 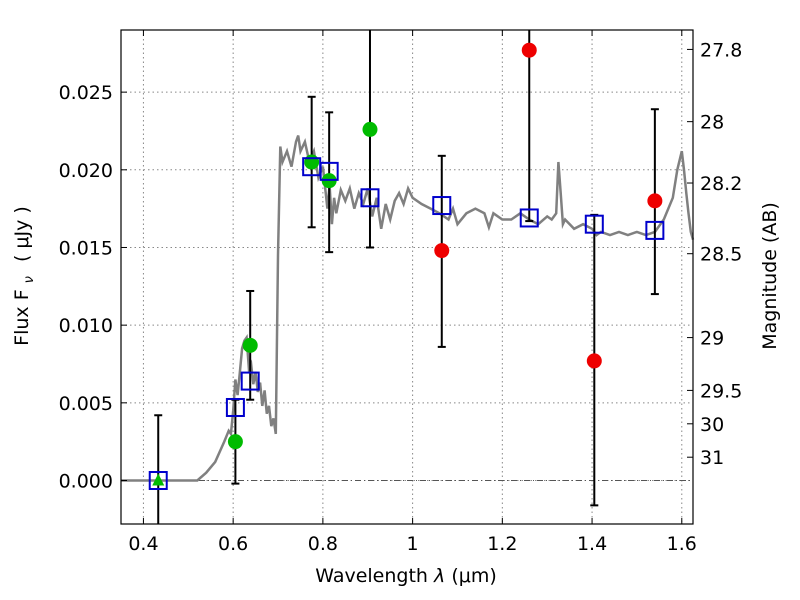 What do you see at coordinates (770, 276) in the screenshot?
I see `y-axis-label-right: Magnitude (AB)` at bounding box center [770, 276].